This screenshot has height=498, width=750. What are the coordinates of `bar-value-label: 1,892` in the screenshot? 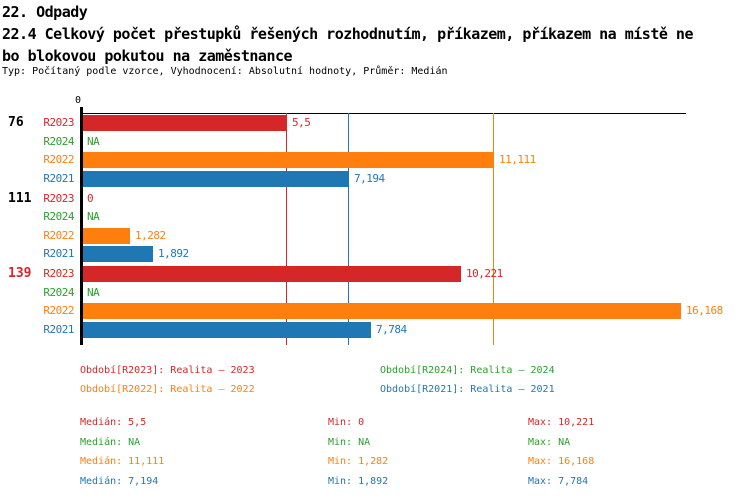 It's located at (173, 253).